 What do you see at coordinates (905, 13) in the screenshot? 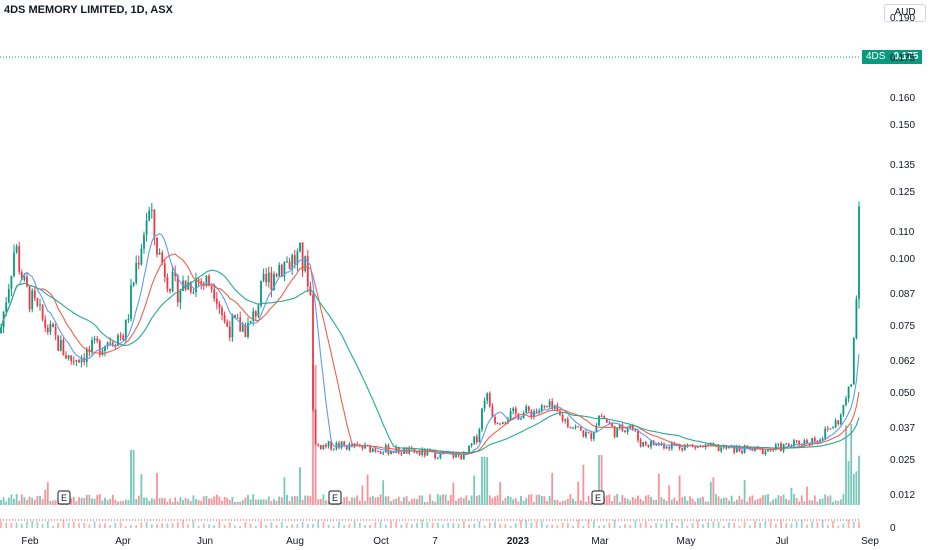
I see `currency-button: AUD` at bounding box center [905, 13].